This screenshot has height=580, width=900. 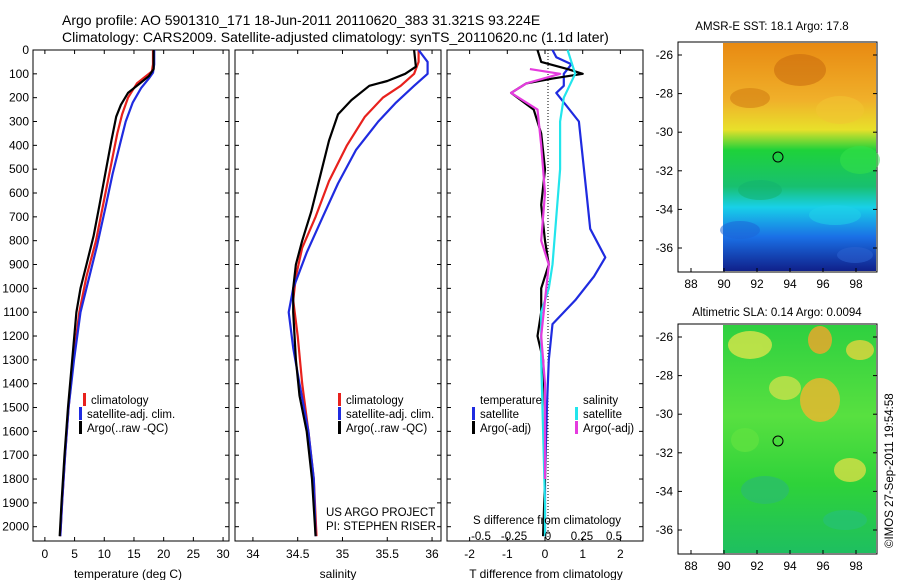 What do you see at coordinates (380, 513) in the screenshot?
I see `project-label: US ARGO PROJECT` at bounding box center [380, 513].